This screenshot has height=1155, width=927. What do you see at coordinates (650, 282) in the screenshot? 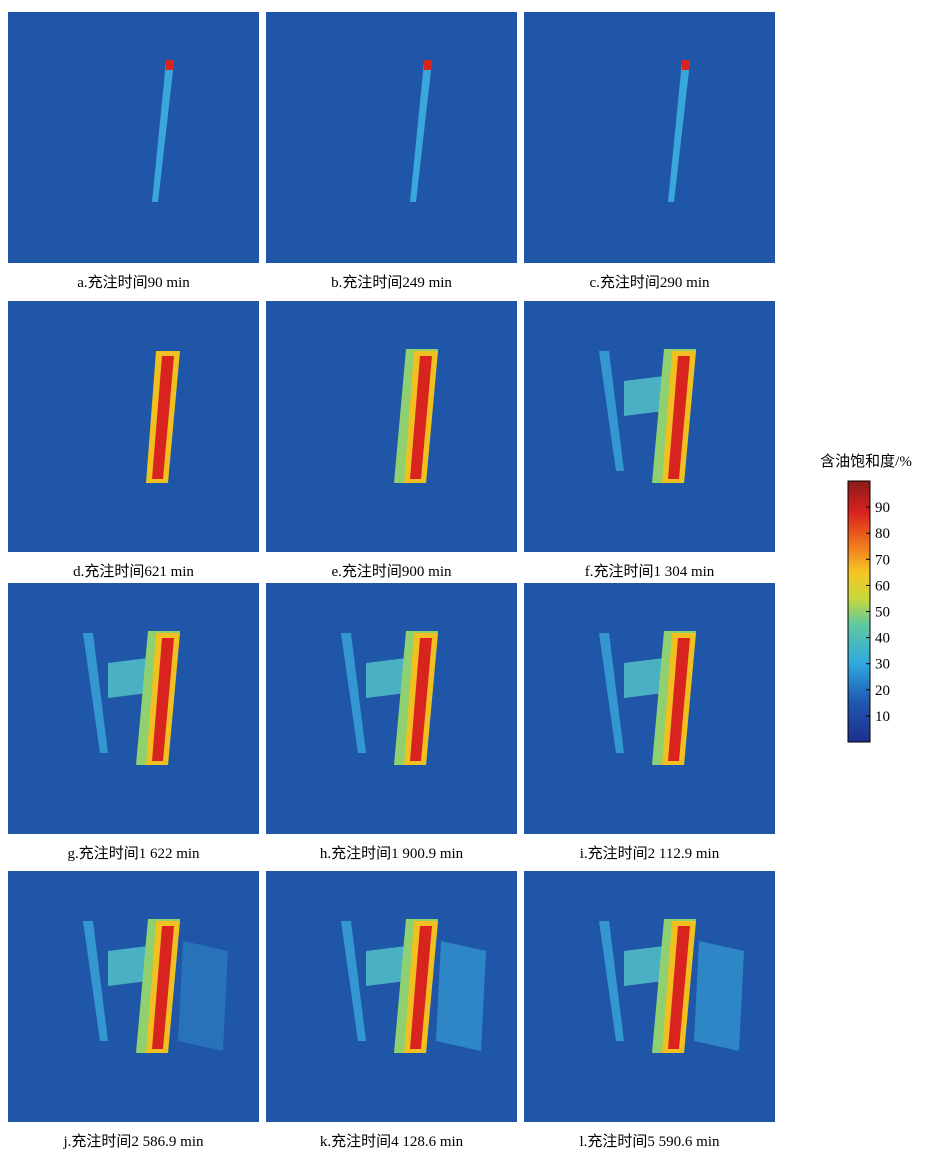
I see `panel-caption: c.充注时间290 min` at bounding box center [650, 282].